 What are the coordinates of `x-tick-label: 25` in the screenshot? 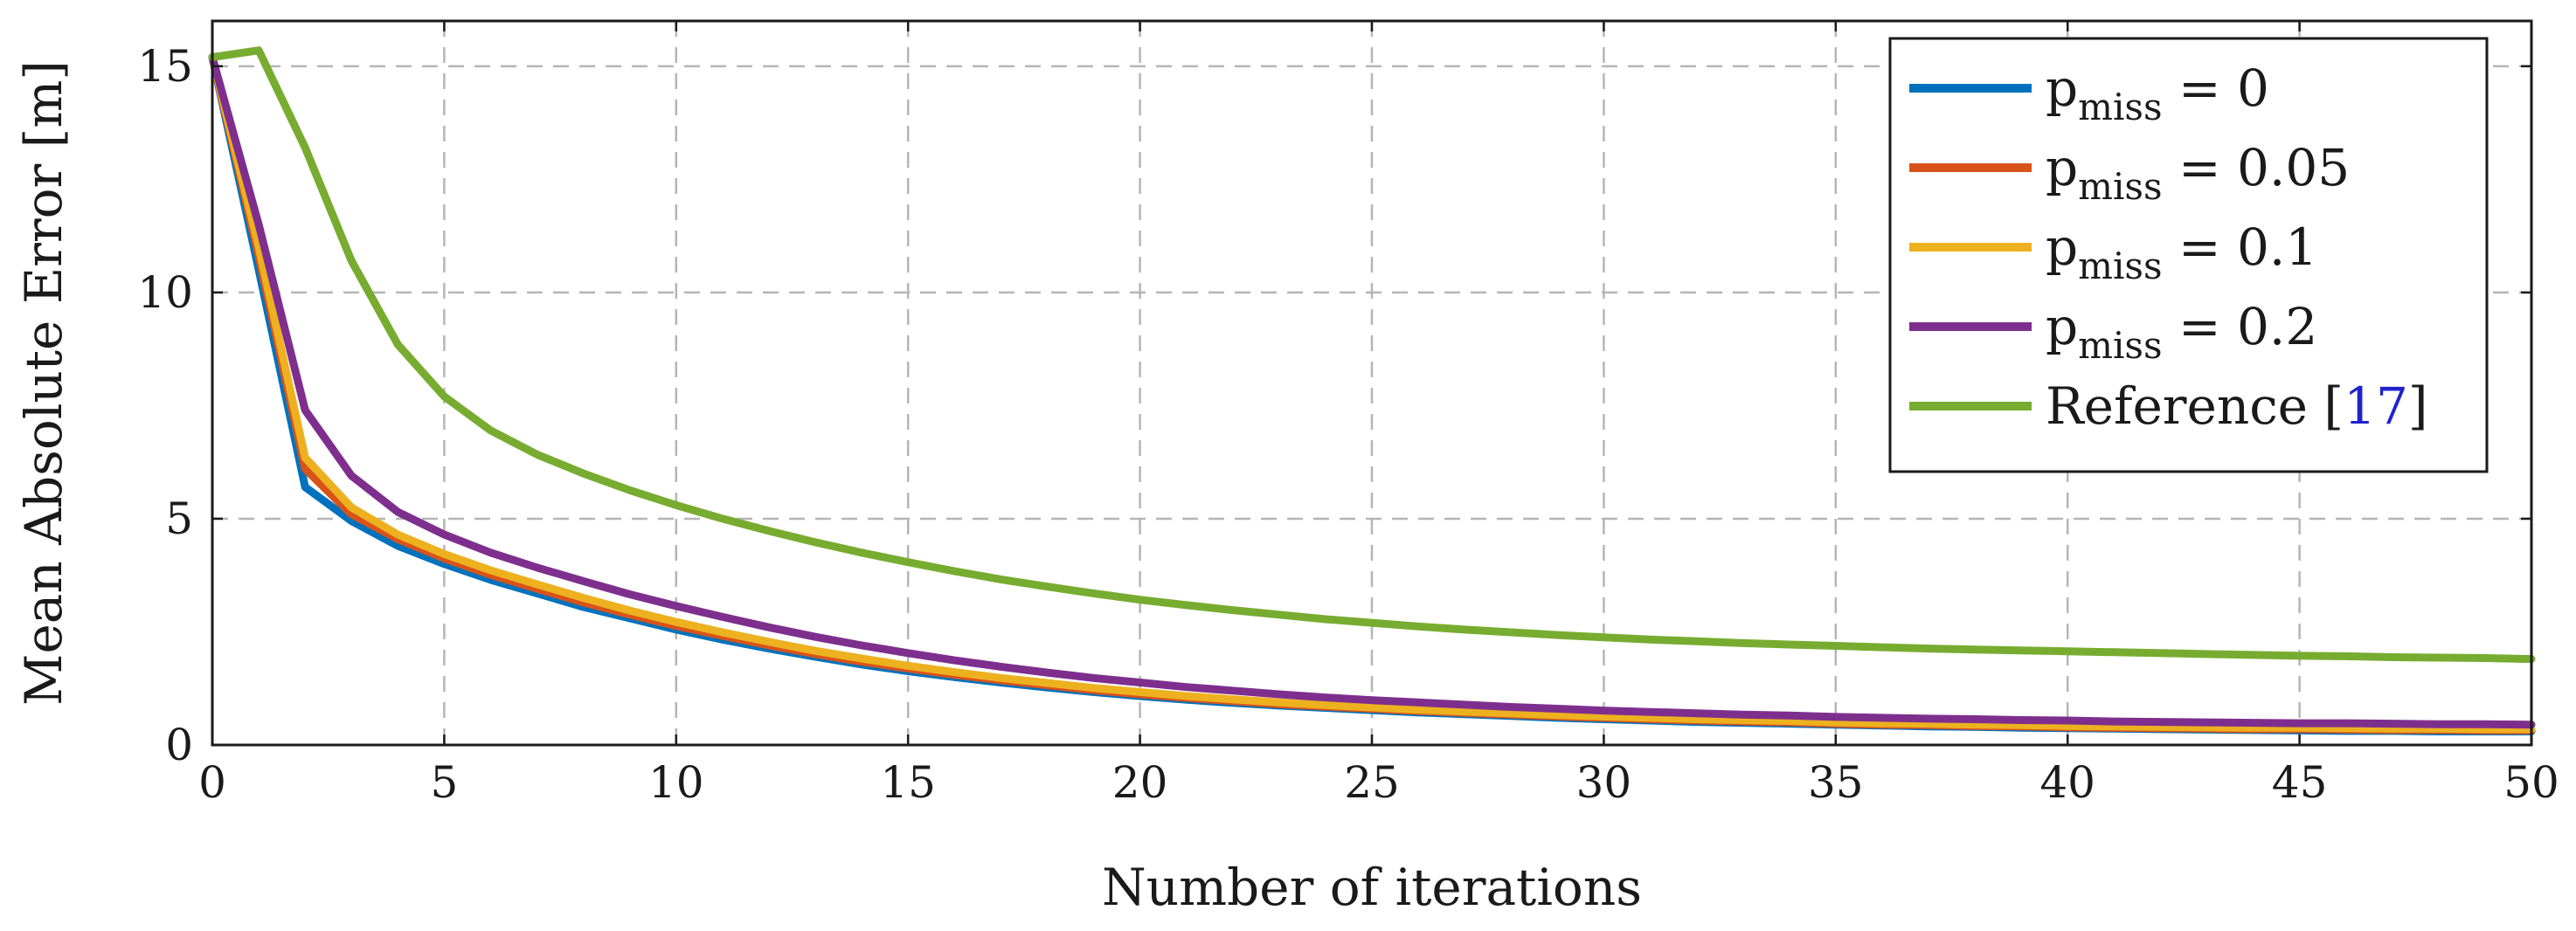 It's located at (1372, 782).